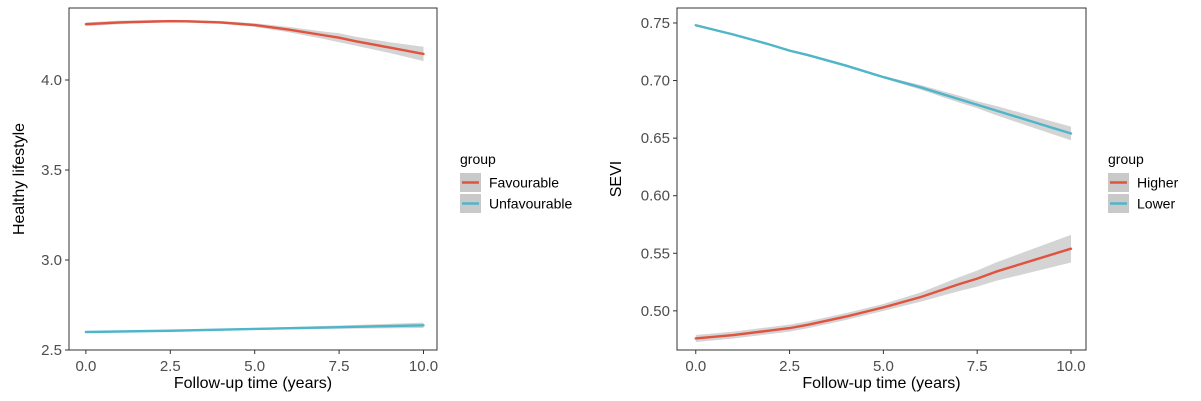 This screenshot has height=401, width=1201. I want to click on y-tick-label: 0.75, so click(655, 23).